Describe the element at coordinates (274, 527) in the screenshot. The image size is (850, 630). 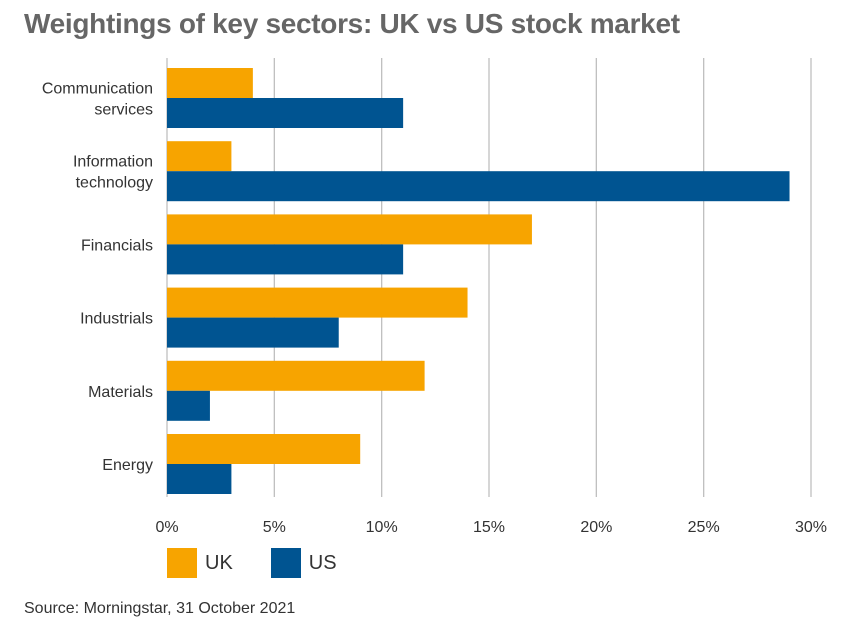
I see `x-tick-label: 5%` at that location.